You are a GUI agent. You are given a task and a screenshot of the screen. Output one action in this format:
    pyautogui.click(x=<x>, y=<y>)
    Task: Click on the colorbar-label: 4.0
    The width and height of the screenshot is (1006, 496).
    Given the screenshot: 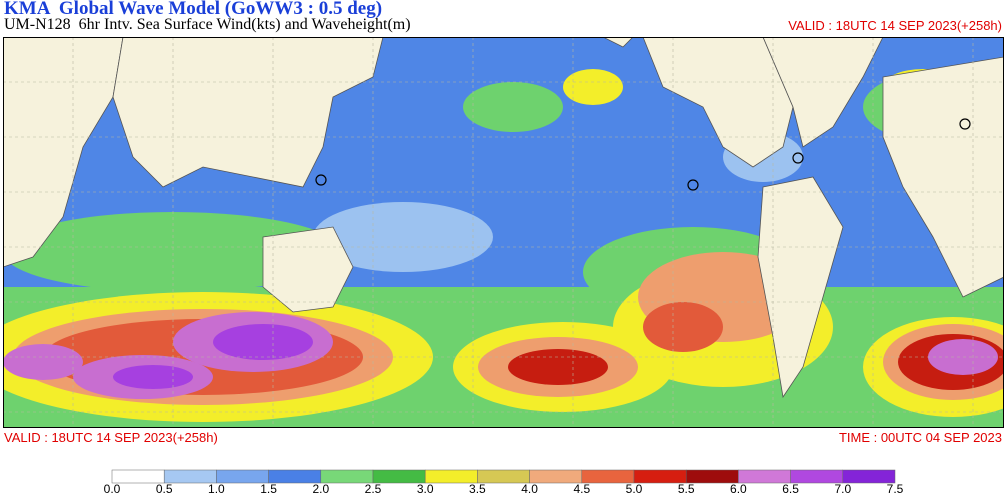 What is the action you would take?
    pyautogui.click(x=529, y=489)
    